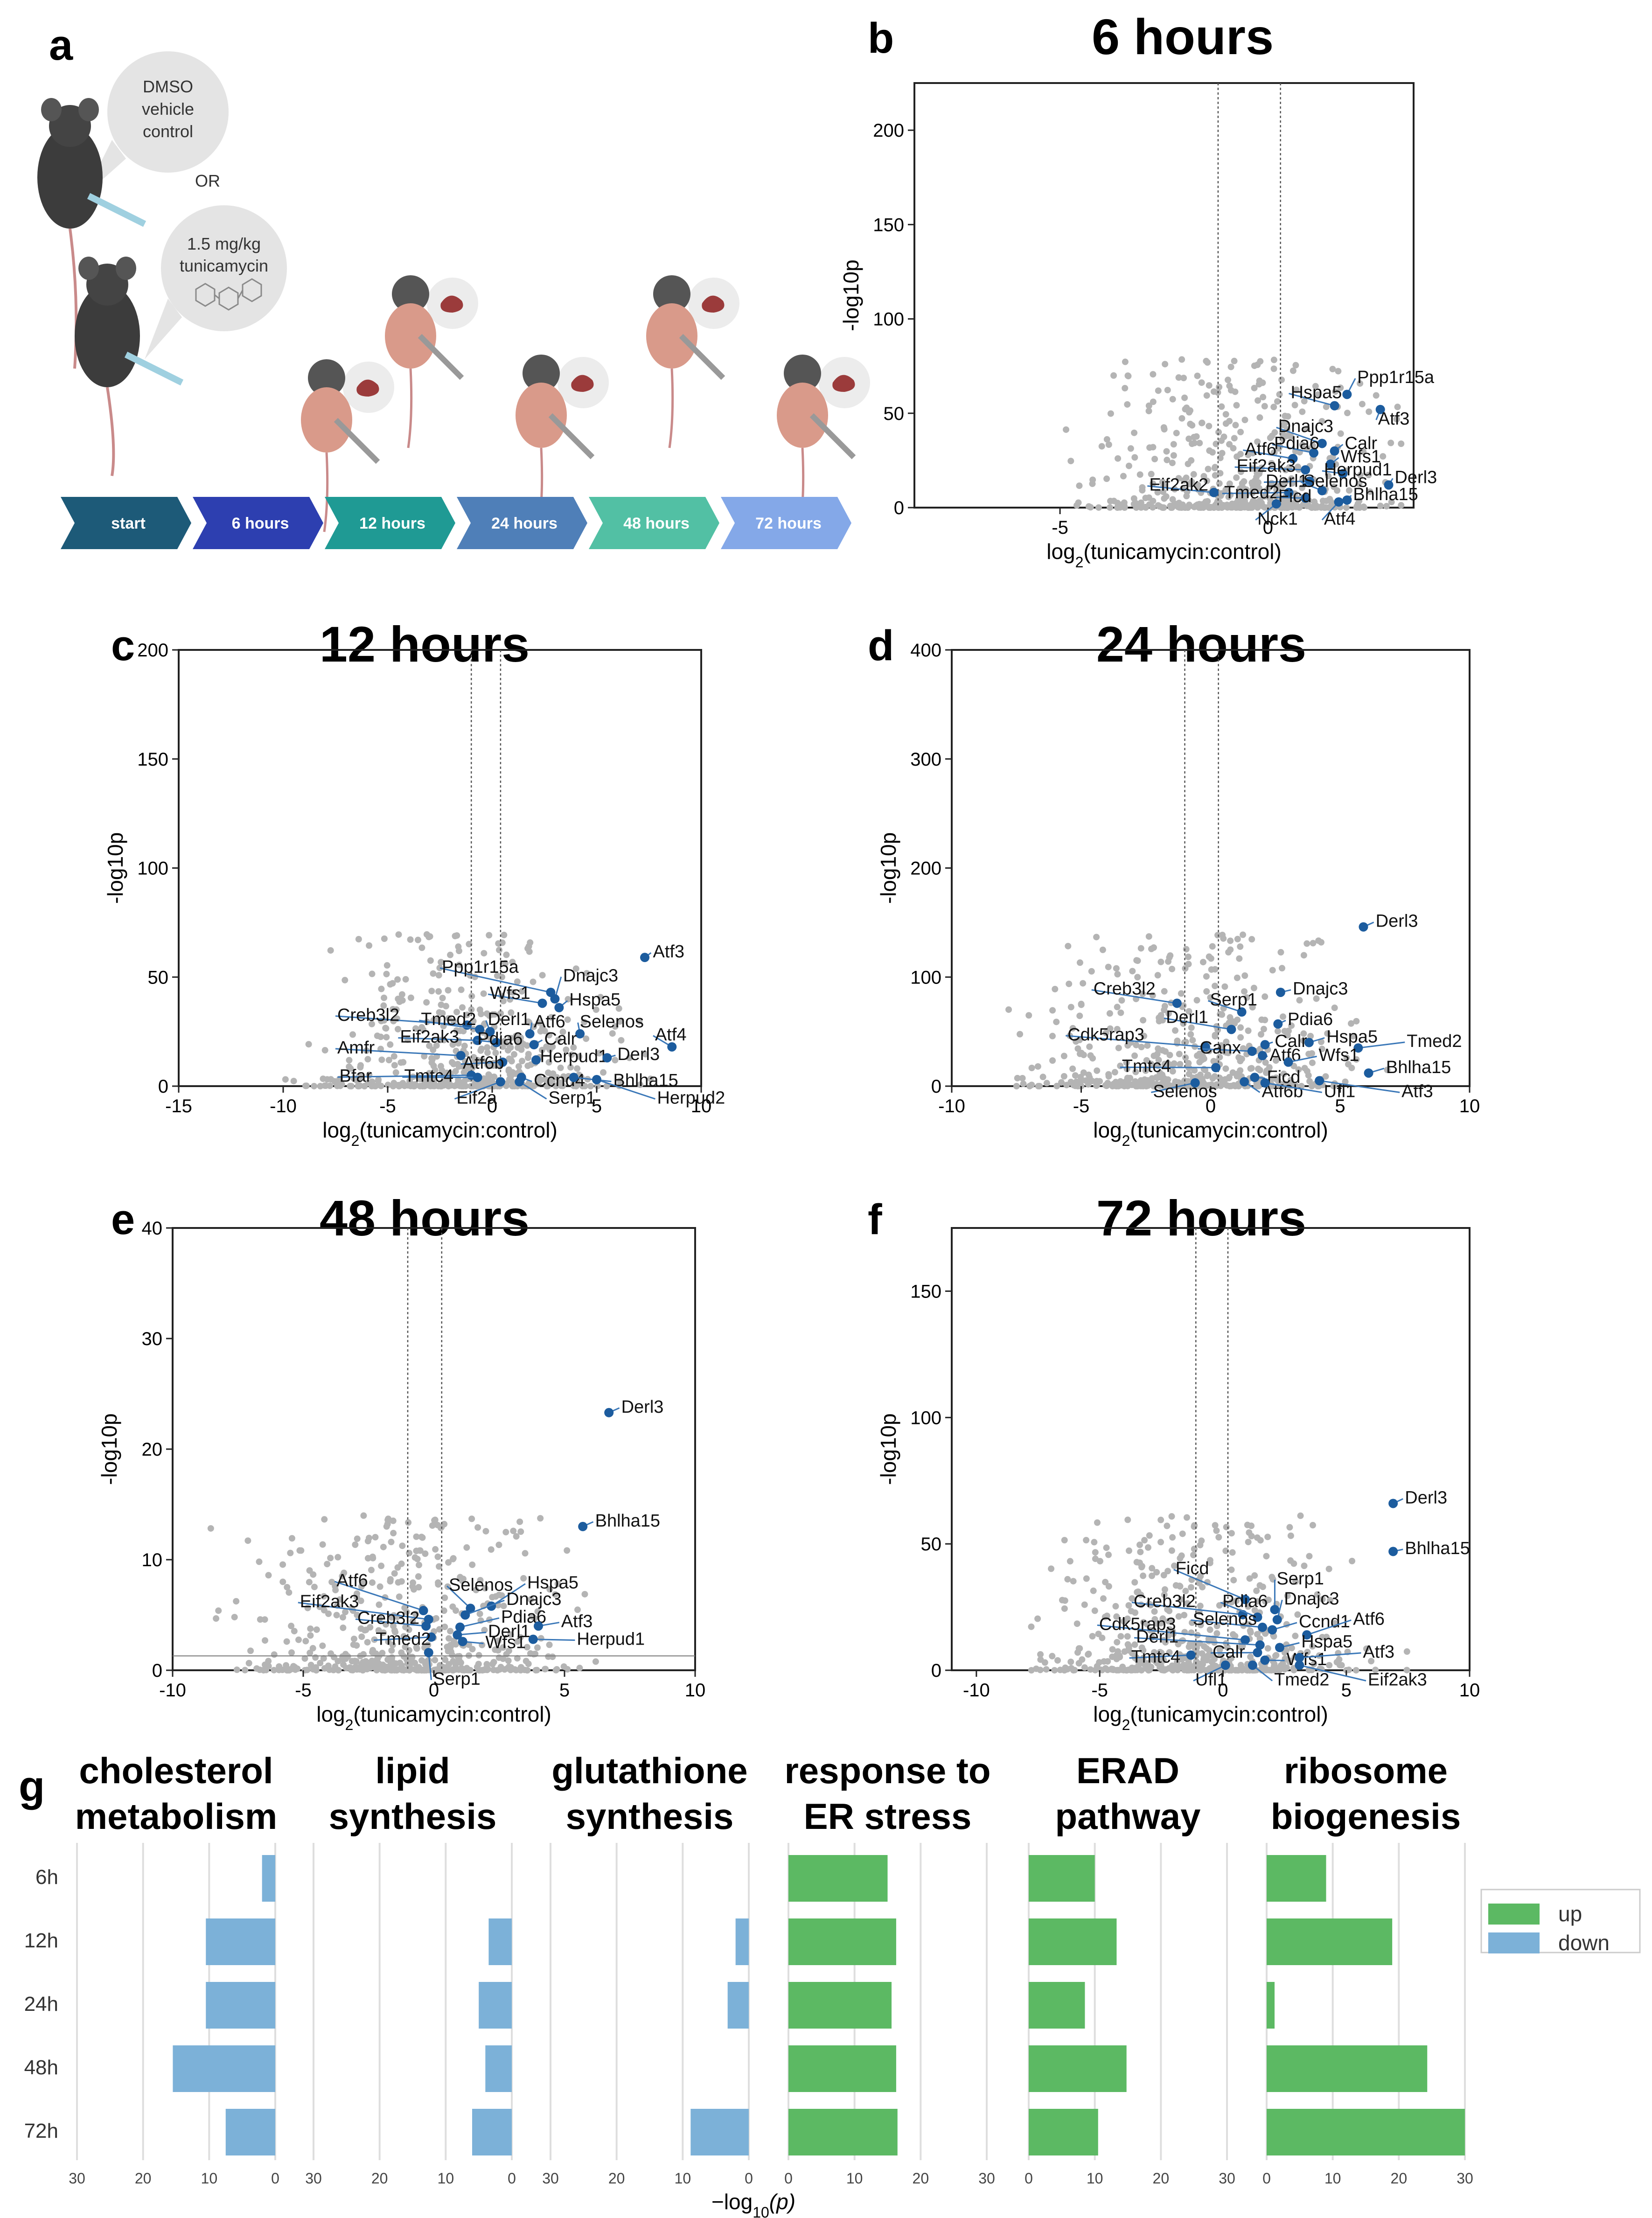  What do you see at coordinates (1106, 1035) in the screenshot?
I see `gene-label: Cdk5rap3` at bounding box center [1106, 1035].